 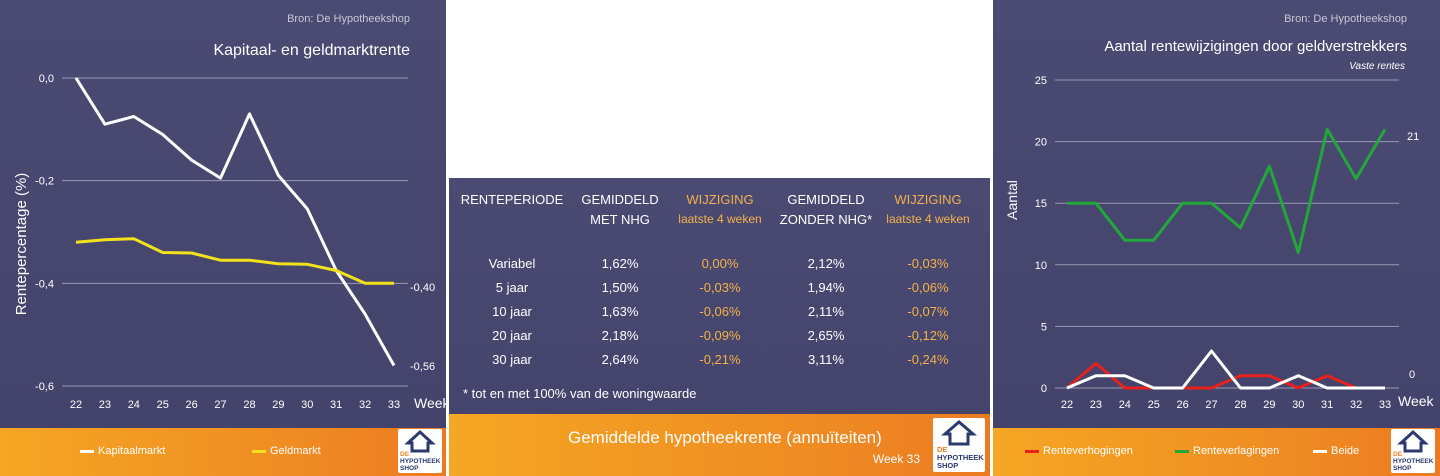 I want to click on header-met-nhg: GEMIDDELD MET NHG, so click(x=620, y=209).